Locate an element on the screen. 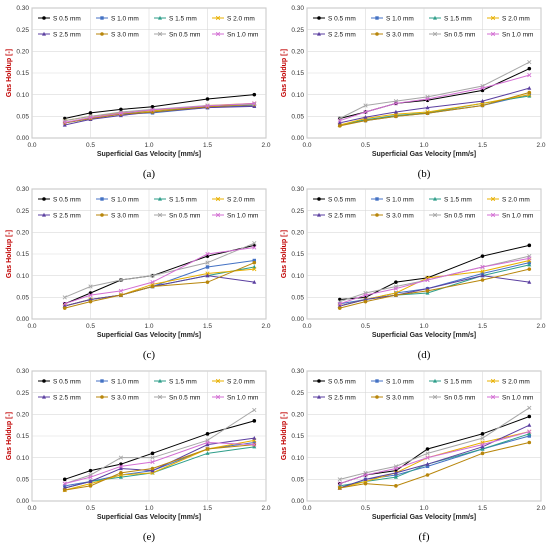  y-tick-label: 0.10 is located at coordinates (22, 276).